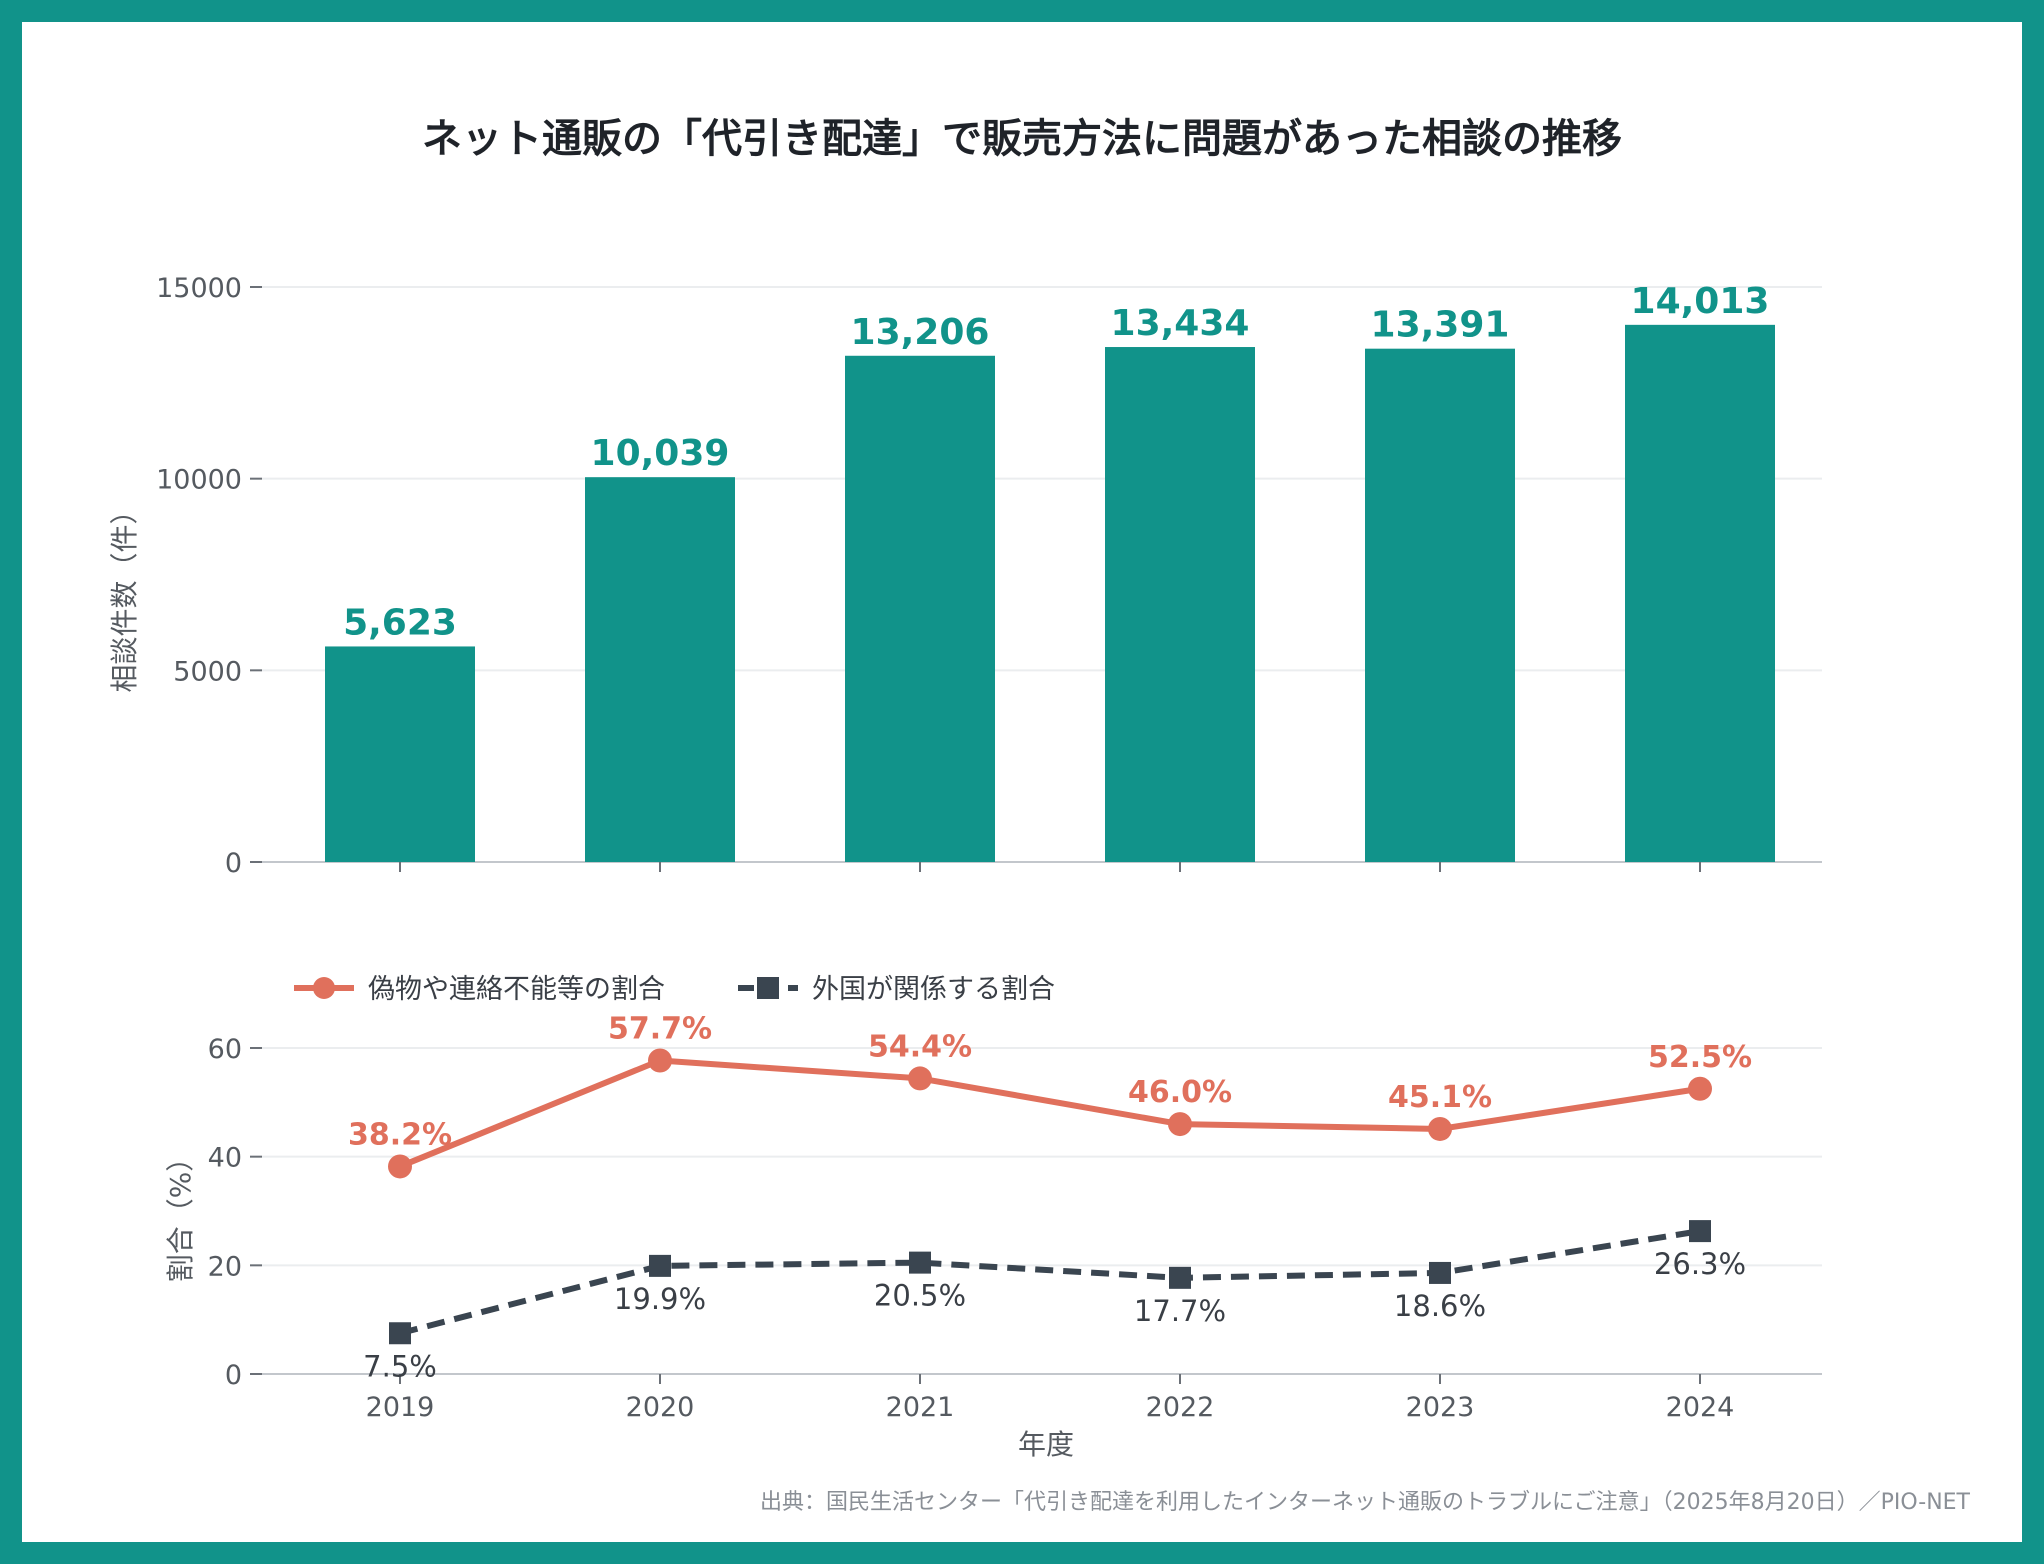 The image size is (2044, 1564). Describe the element at coordinates (1440, 325) in the screenshot. I see `bar-value-label: 13,391` at that location.